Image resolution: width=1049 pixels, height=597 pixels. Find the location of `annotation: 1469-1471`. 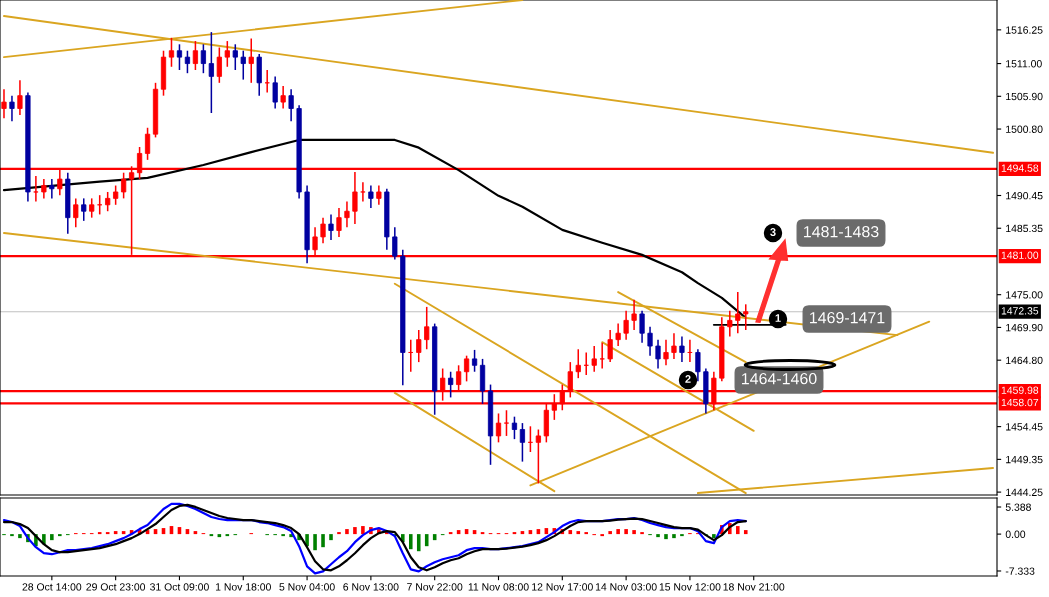

annotation: 1469-1471 is located at coordinates (847, 317).